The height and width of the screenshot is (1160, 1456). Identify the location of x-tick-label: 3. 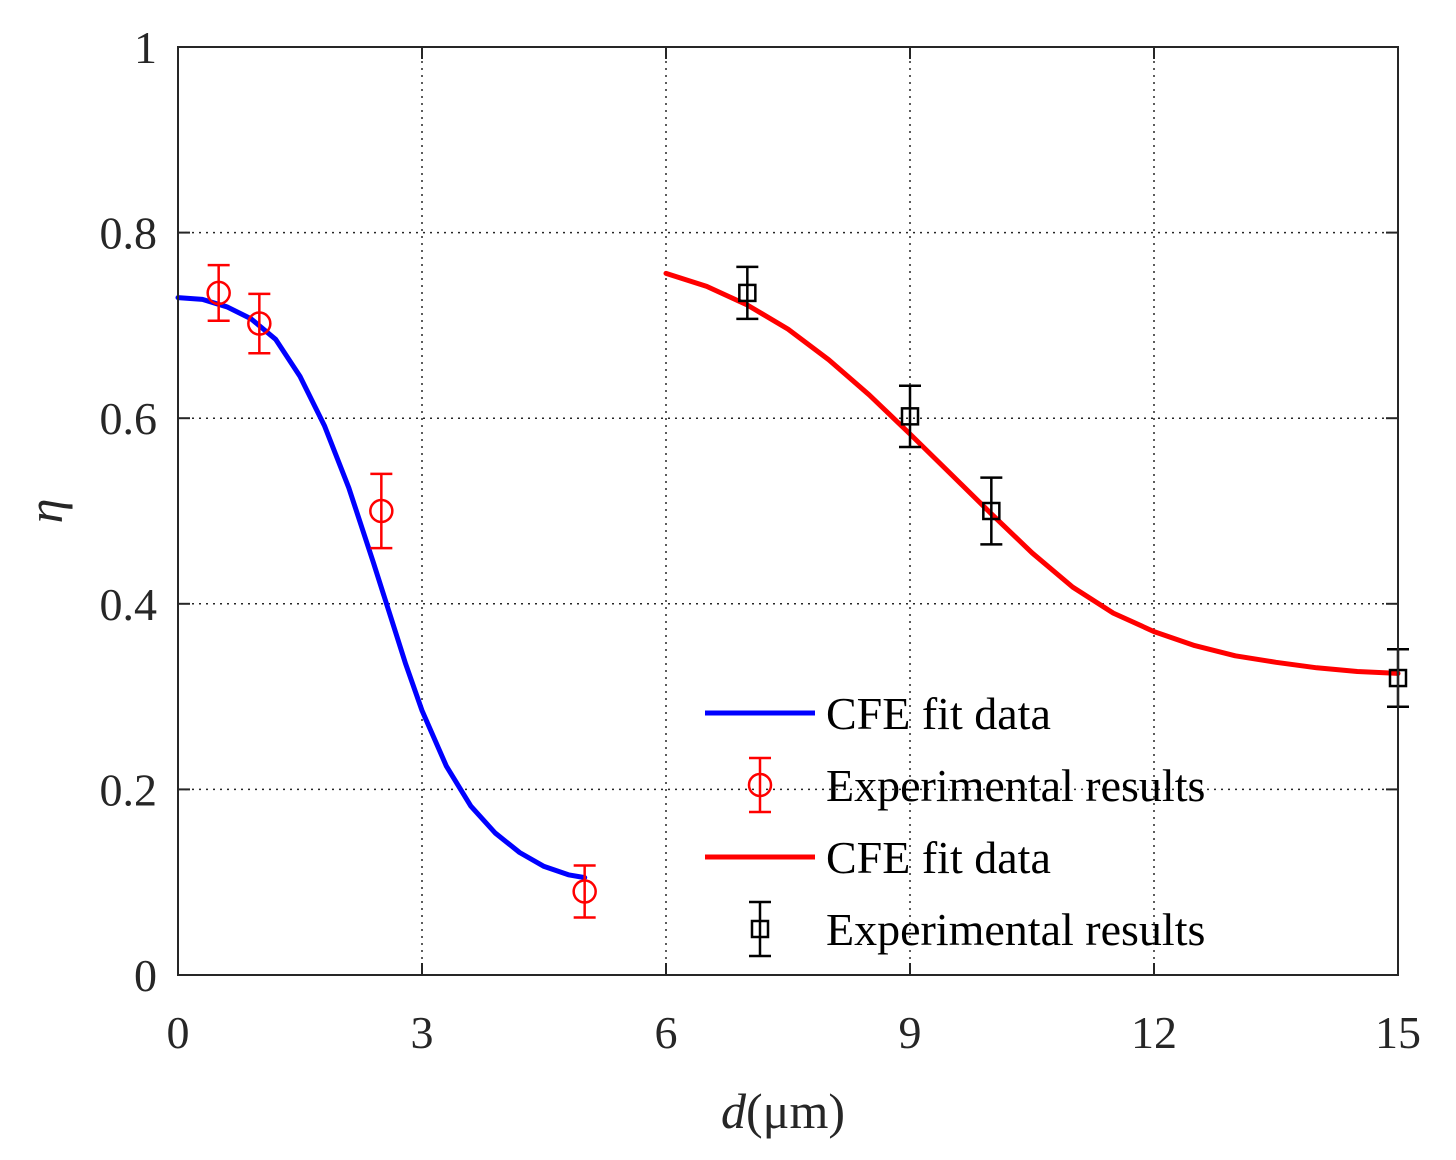
(422, 1032).